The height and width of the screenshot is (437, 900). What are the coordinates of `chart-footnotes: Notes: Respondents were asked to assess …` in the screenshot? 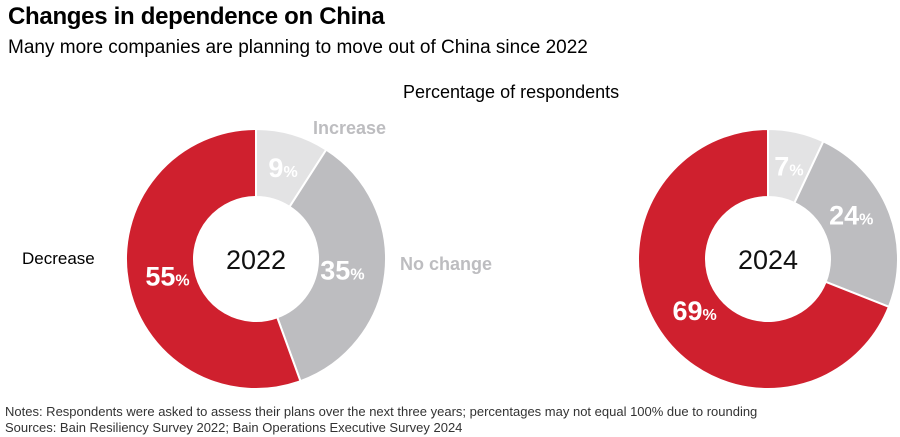 It's located at (381, 420).